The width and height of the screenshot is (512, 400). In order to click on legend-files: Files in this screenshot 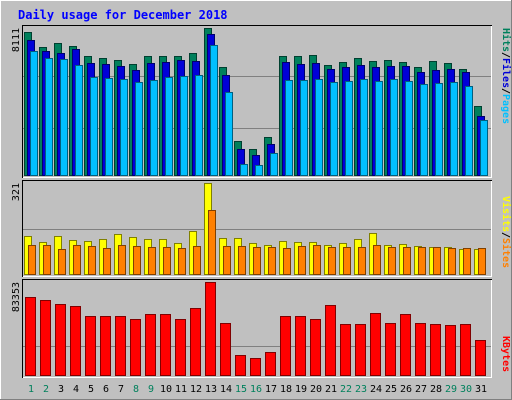, I will do `click(506, 73)`.